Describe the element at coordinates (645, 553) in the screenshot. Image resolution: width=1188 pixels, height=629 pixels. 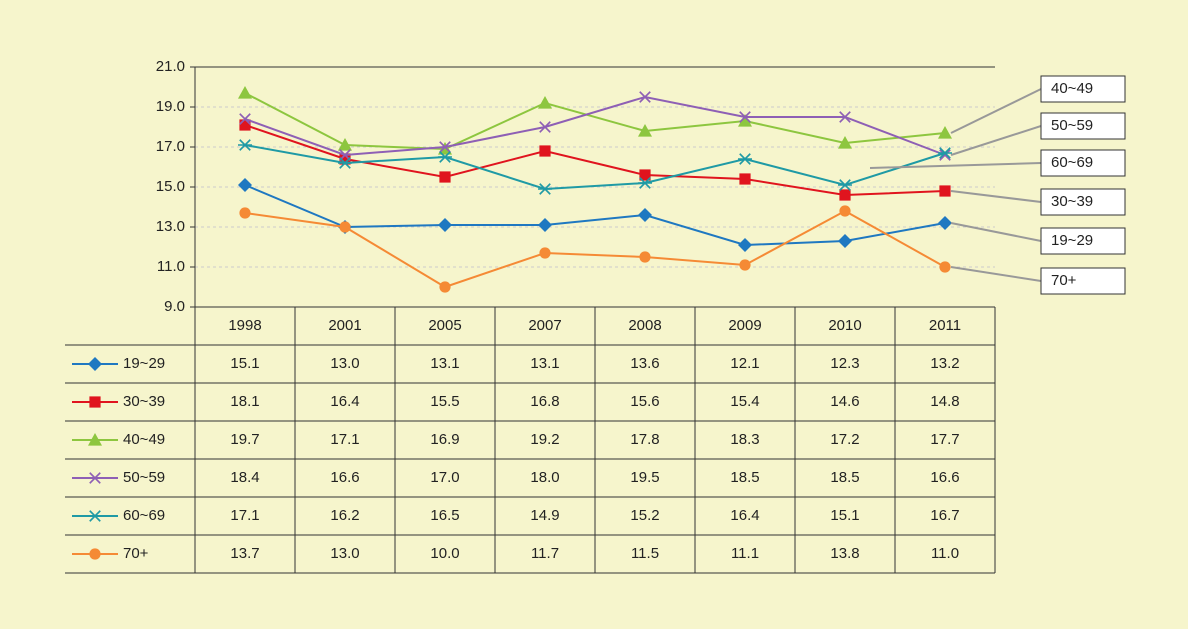
I see `table-cell: 11.5` at that location.